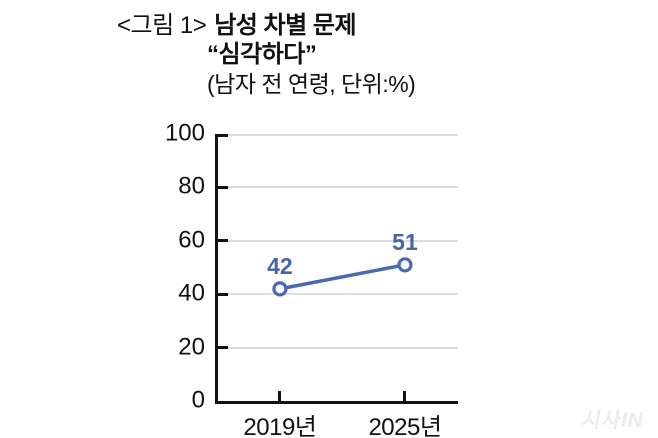  I want to click on line-chart-svg, so click(342, 277).